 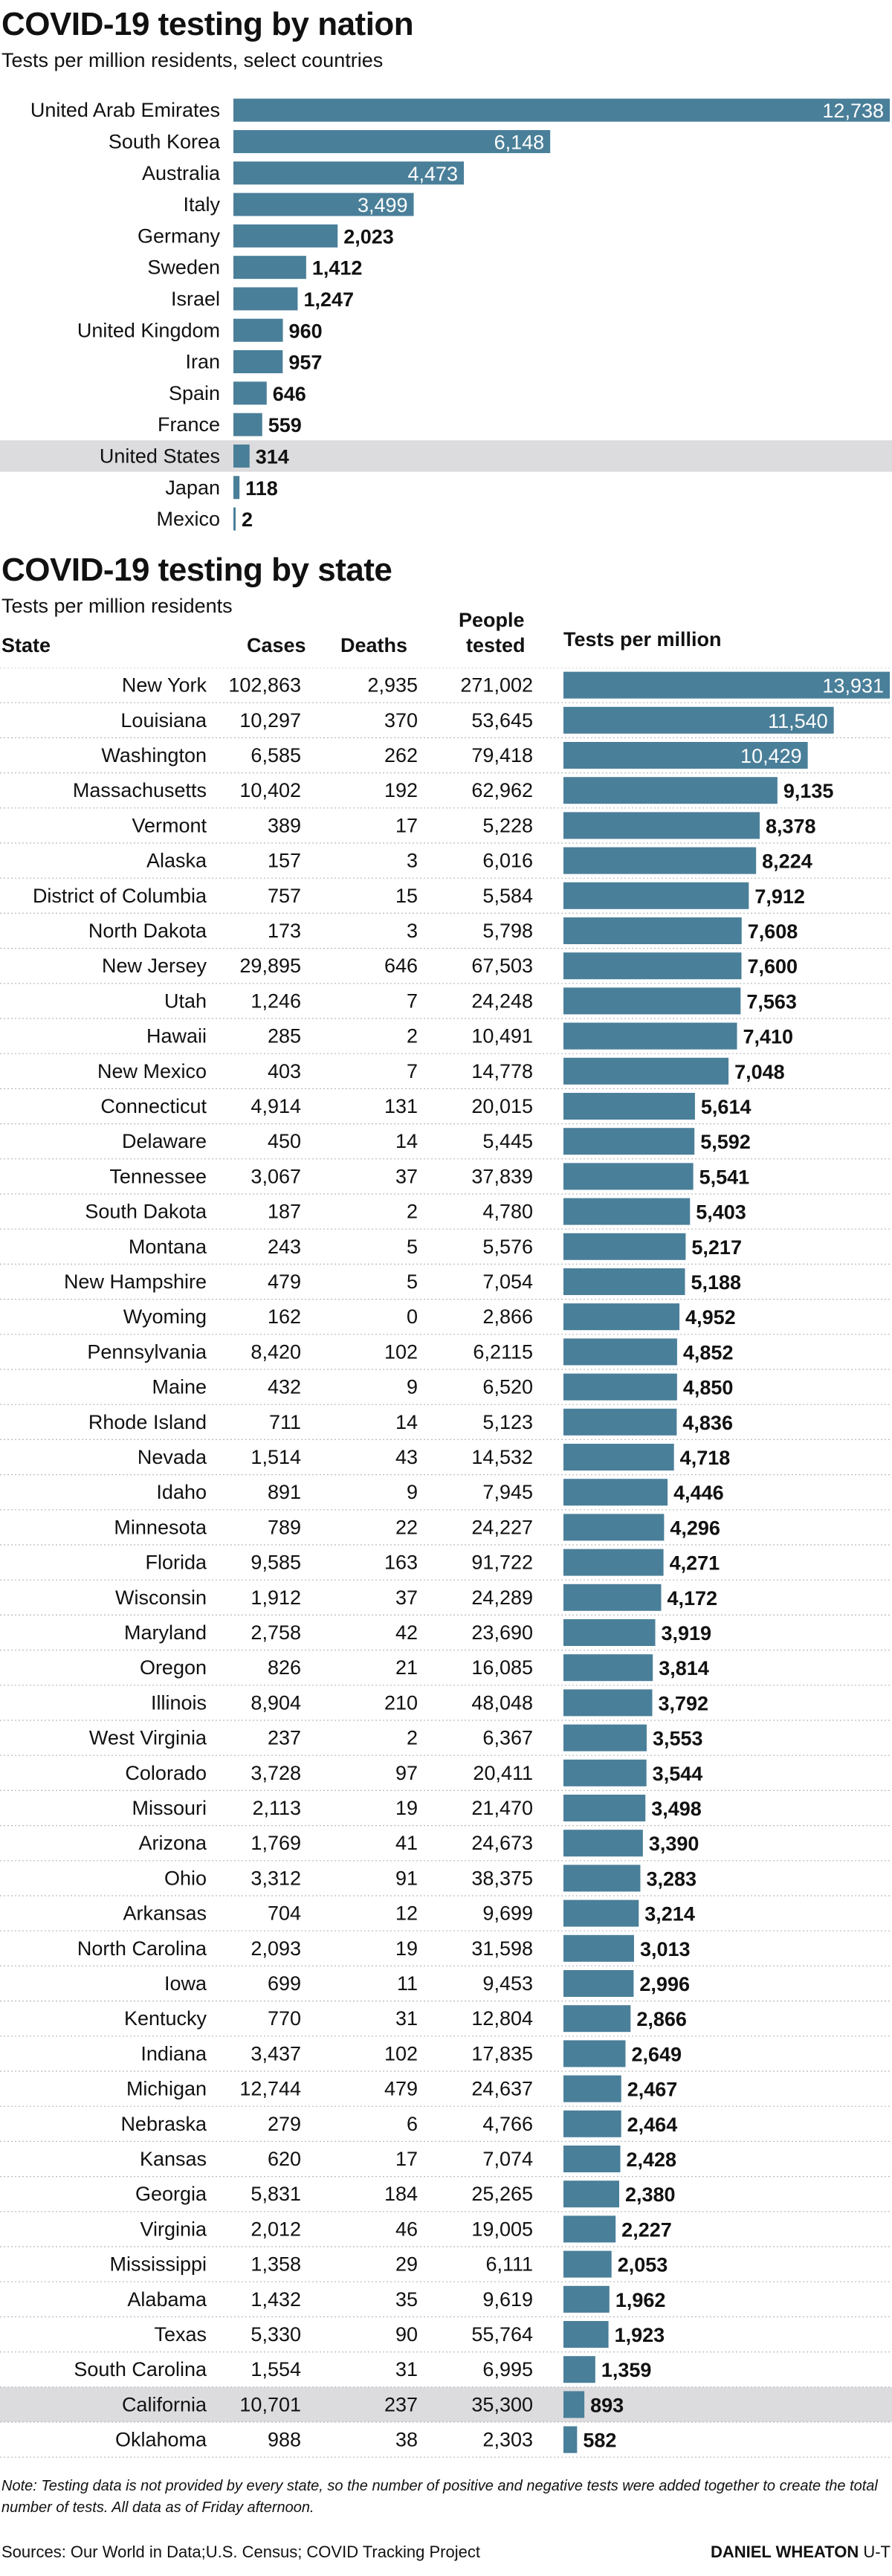 I want to click on state-name: Vermont, so click(x=169, y=825).